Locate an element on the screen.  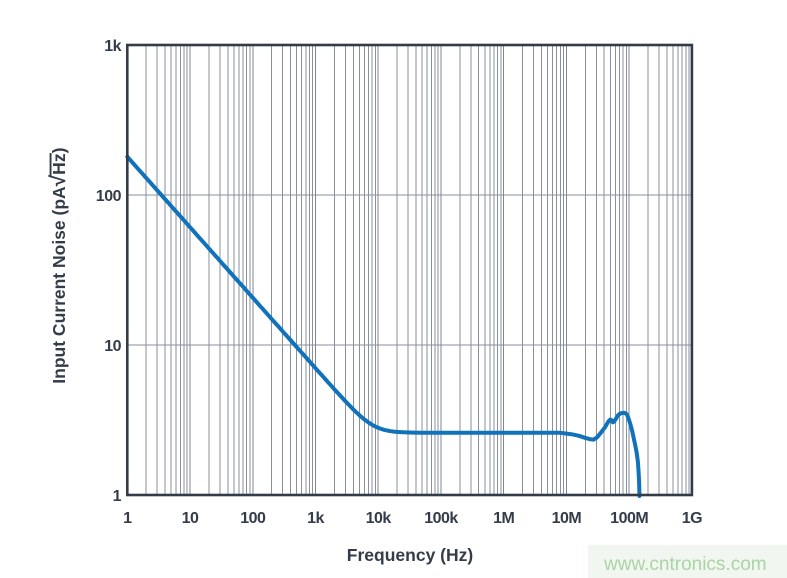
svg-text: www.cntronics.com is located at coordinates (685, 564).